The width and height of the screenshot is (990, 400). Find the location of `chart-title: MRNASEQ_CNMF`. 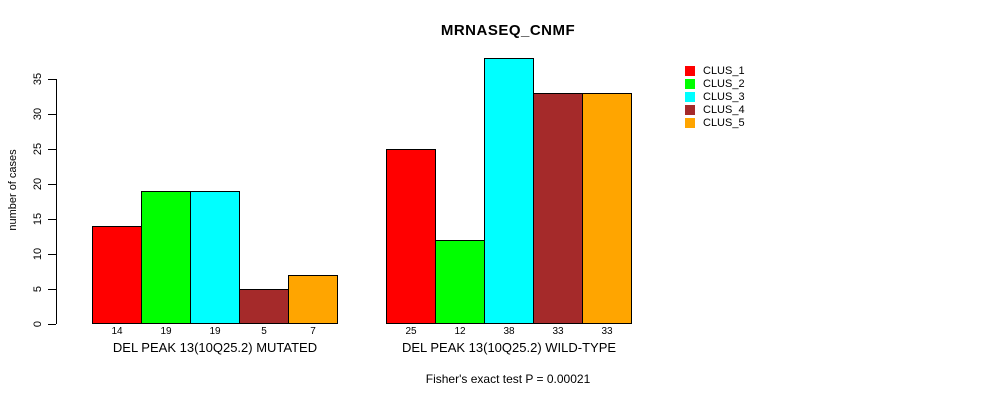

chart-title: MRNASEQ_CNMF is located at coordinates (508, 30).